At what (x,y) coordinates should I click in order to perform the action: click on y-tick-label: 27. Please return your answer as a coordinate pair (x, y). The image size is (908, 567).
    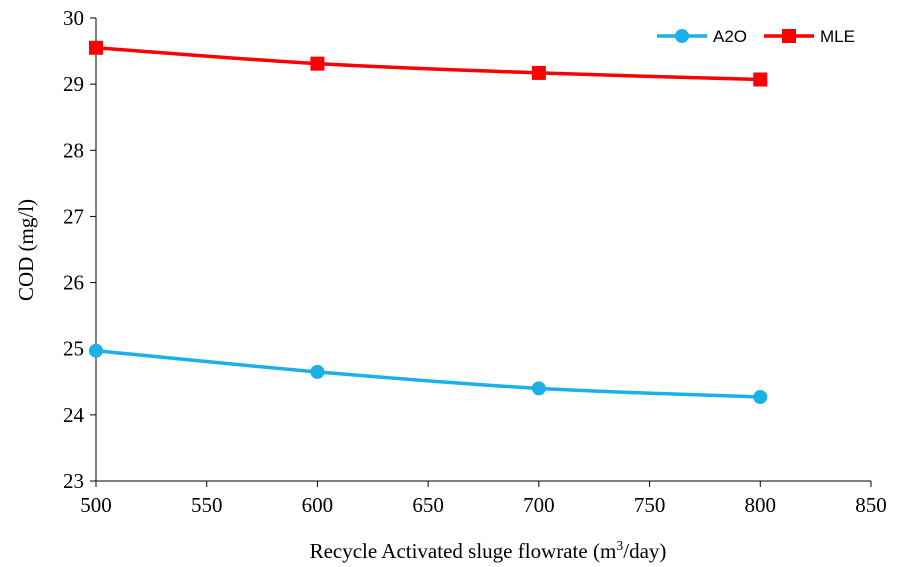
    Looking at the image, I should click on (73, 216).